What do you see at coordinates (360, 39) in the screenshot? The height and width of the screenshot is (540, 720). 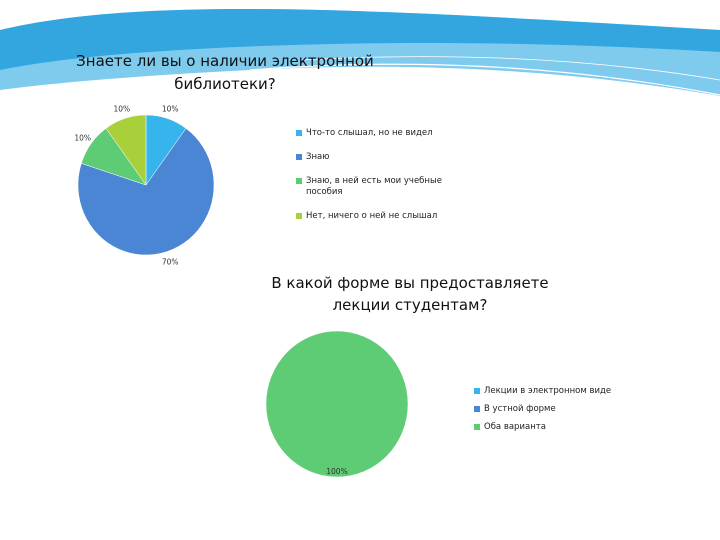 I see `background-band-highlight` at bounding box center [360, 39].